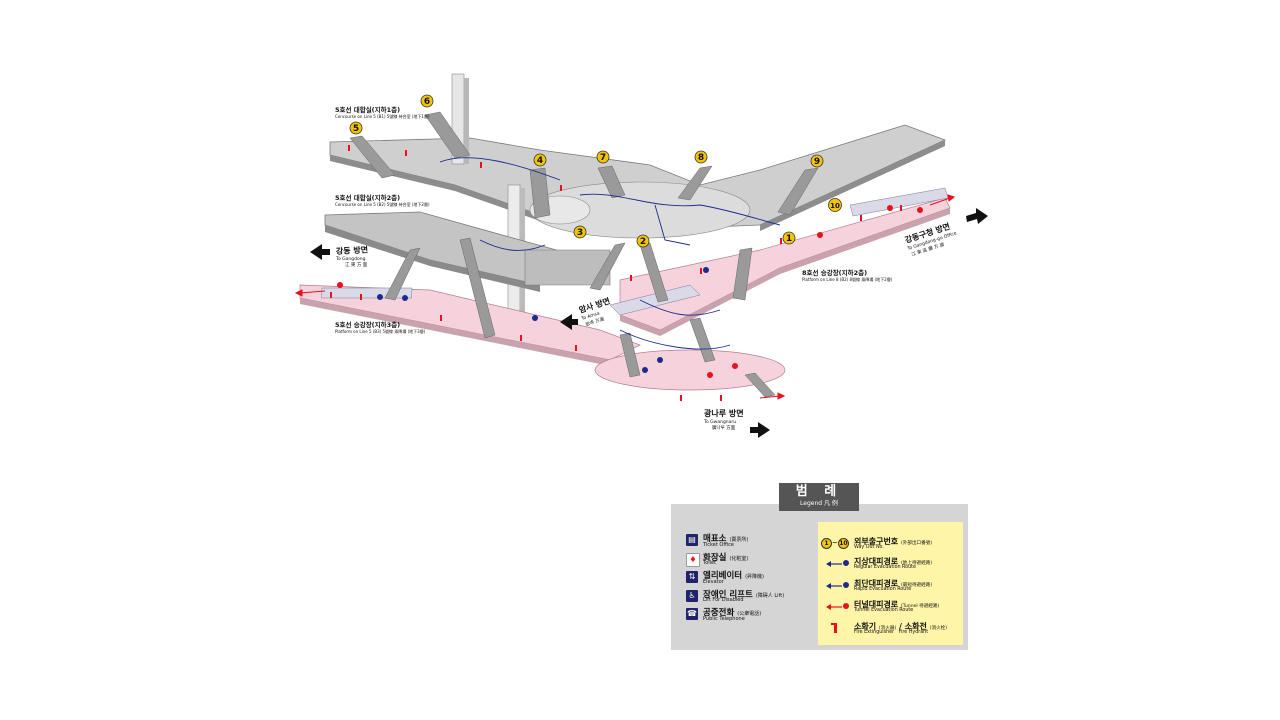  I want to click on fire-extinguisher-icon, so click(834, 628).